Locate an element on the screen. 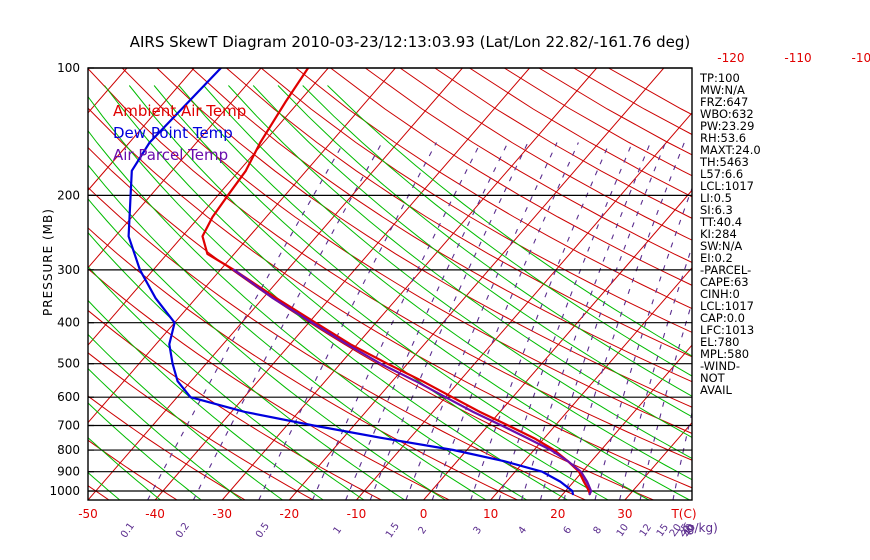  mixing-ratio-tick-10: 10 is located at coordinates (623, 530).